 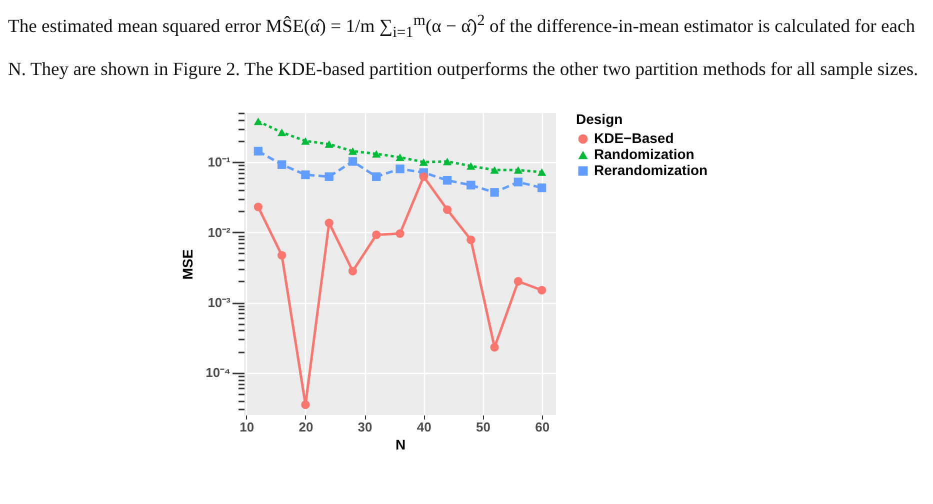 What do you see at coordinates (400, 444) in the screenshot?
I see `x-axis-title: N` at bounding box center [400, 444].